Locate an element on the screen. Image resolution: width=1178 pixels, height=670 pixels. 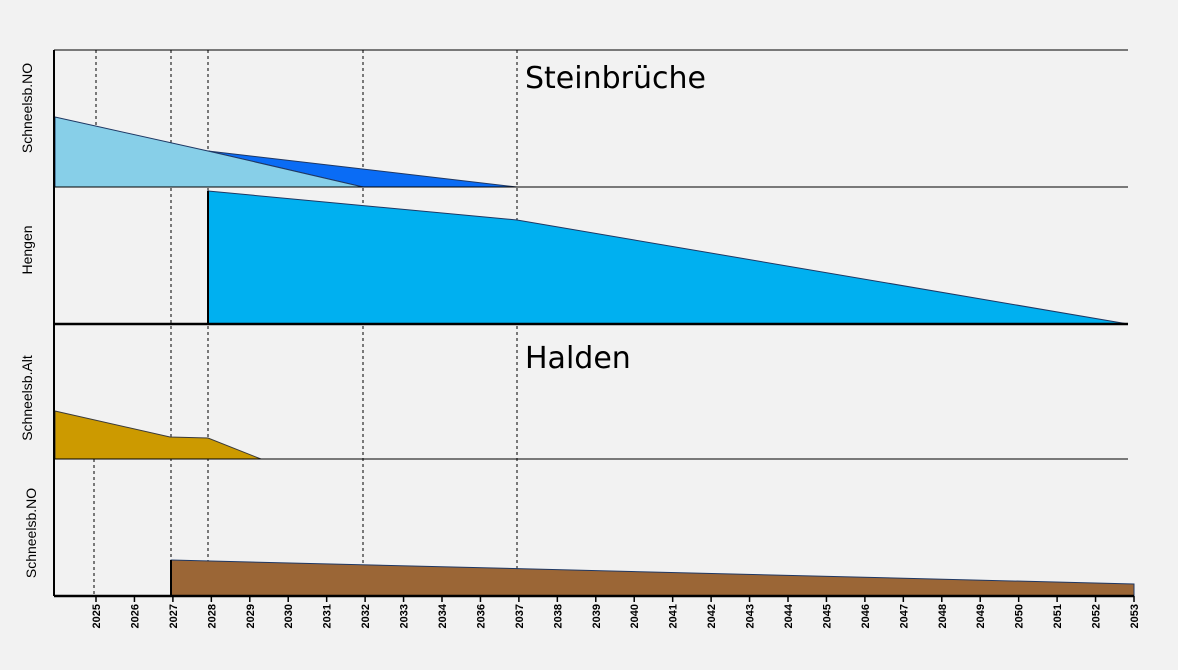
area-halden-schneelsb-no is located at coordinates (652, 578).